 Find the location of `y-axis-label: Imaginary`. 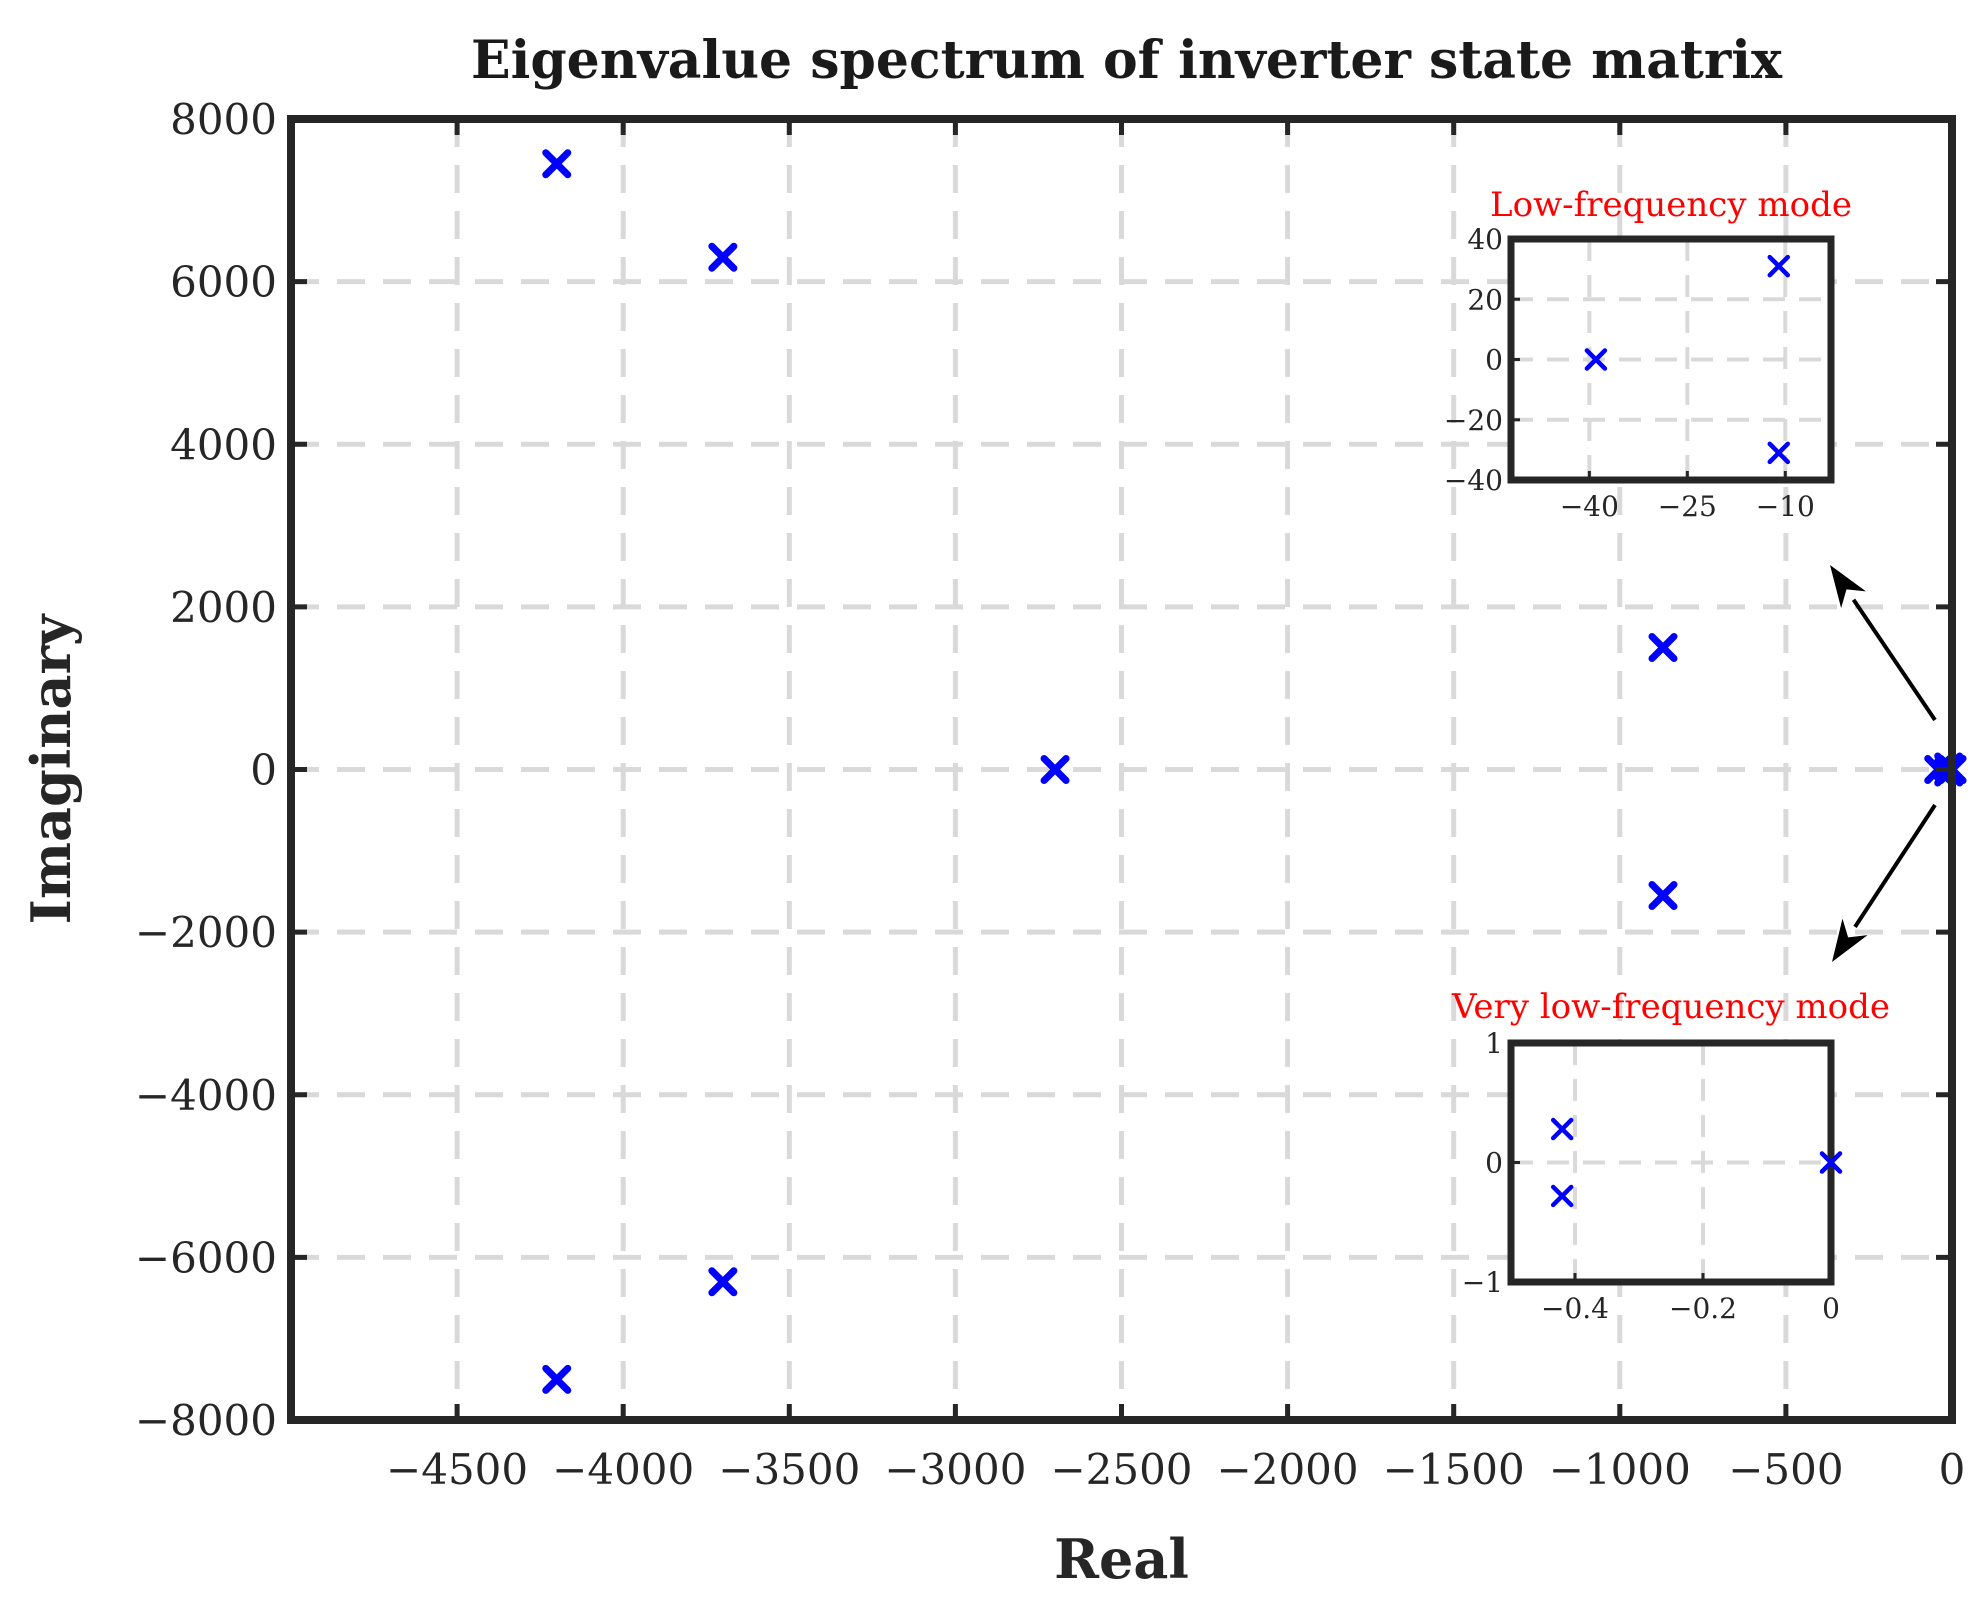

y-axis-label: Imaginary is located at coordinates (51, 768).